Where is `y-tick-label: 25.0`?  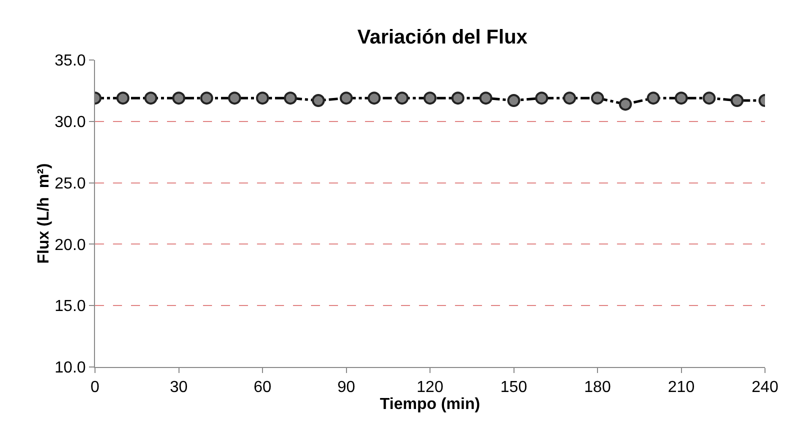 y-tick-label: 25.0 is located at coordinates (70, 183).